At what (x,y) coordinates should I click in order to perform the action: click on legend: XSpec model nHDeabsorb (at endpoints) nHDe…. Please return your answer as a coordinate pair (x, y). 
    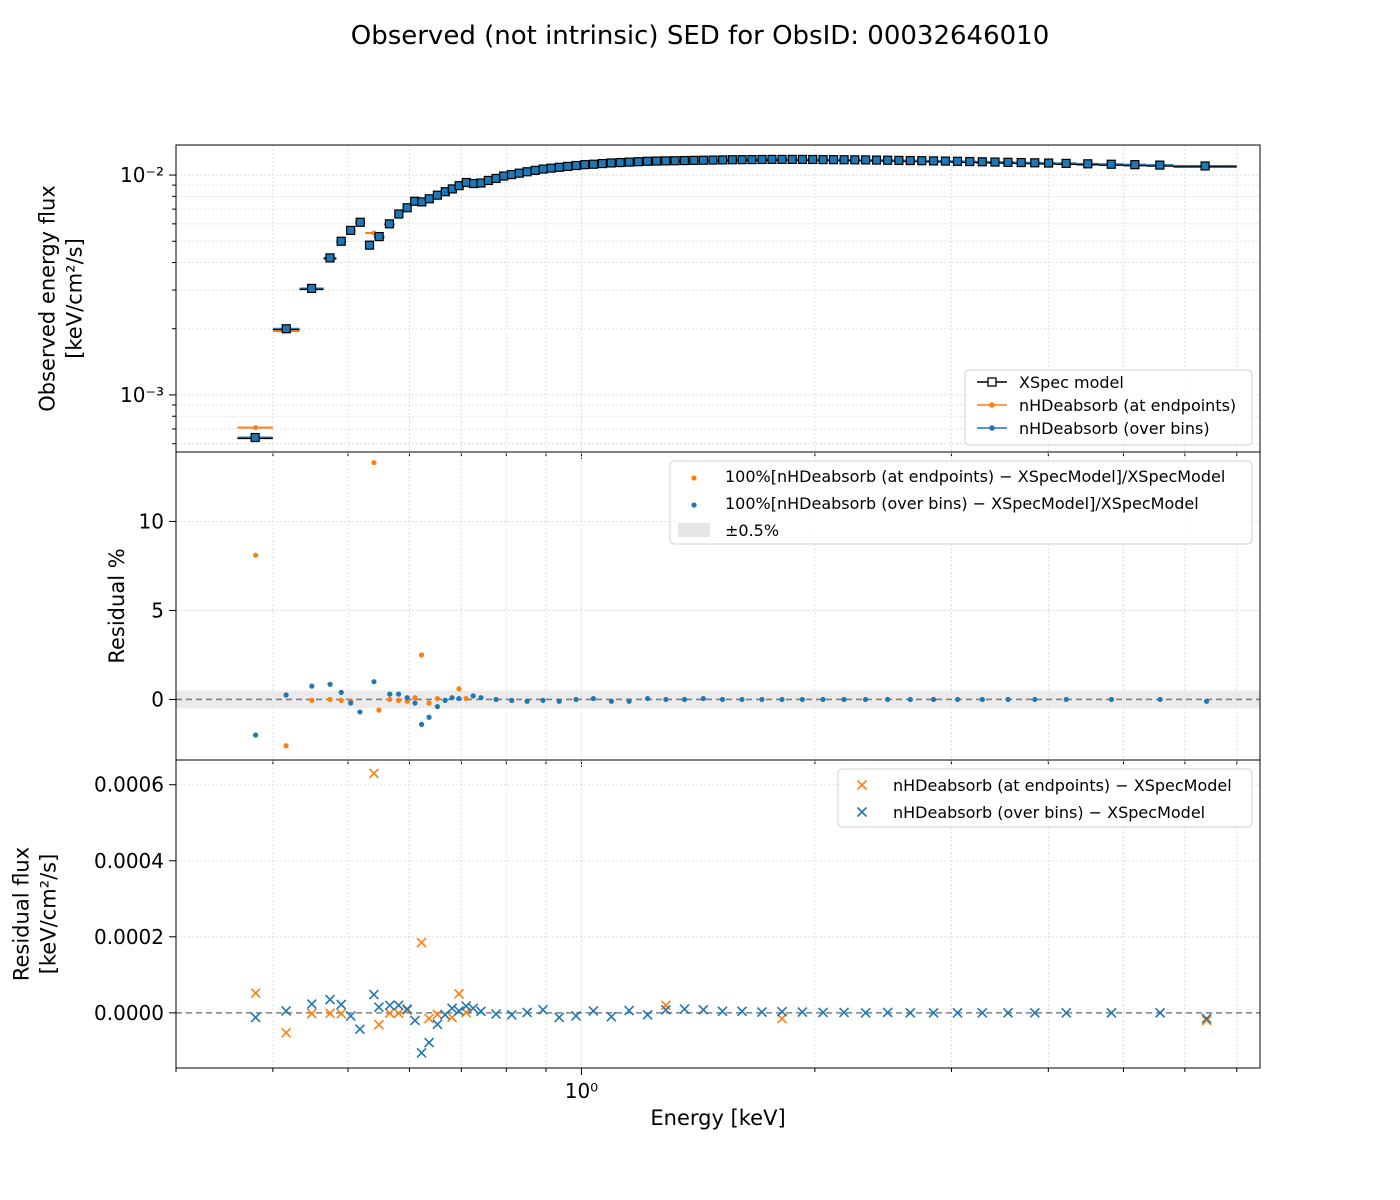
    Looking at the image, I should click on (1108, 407).